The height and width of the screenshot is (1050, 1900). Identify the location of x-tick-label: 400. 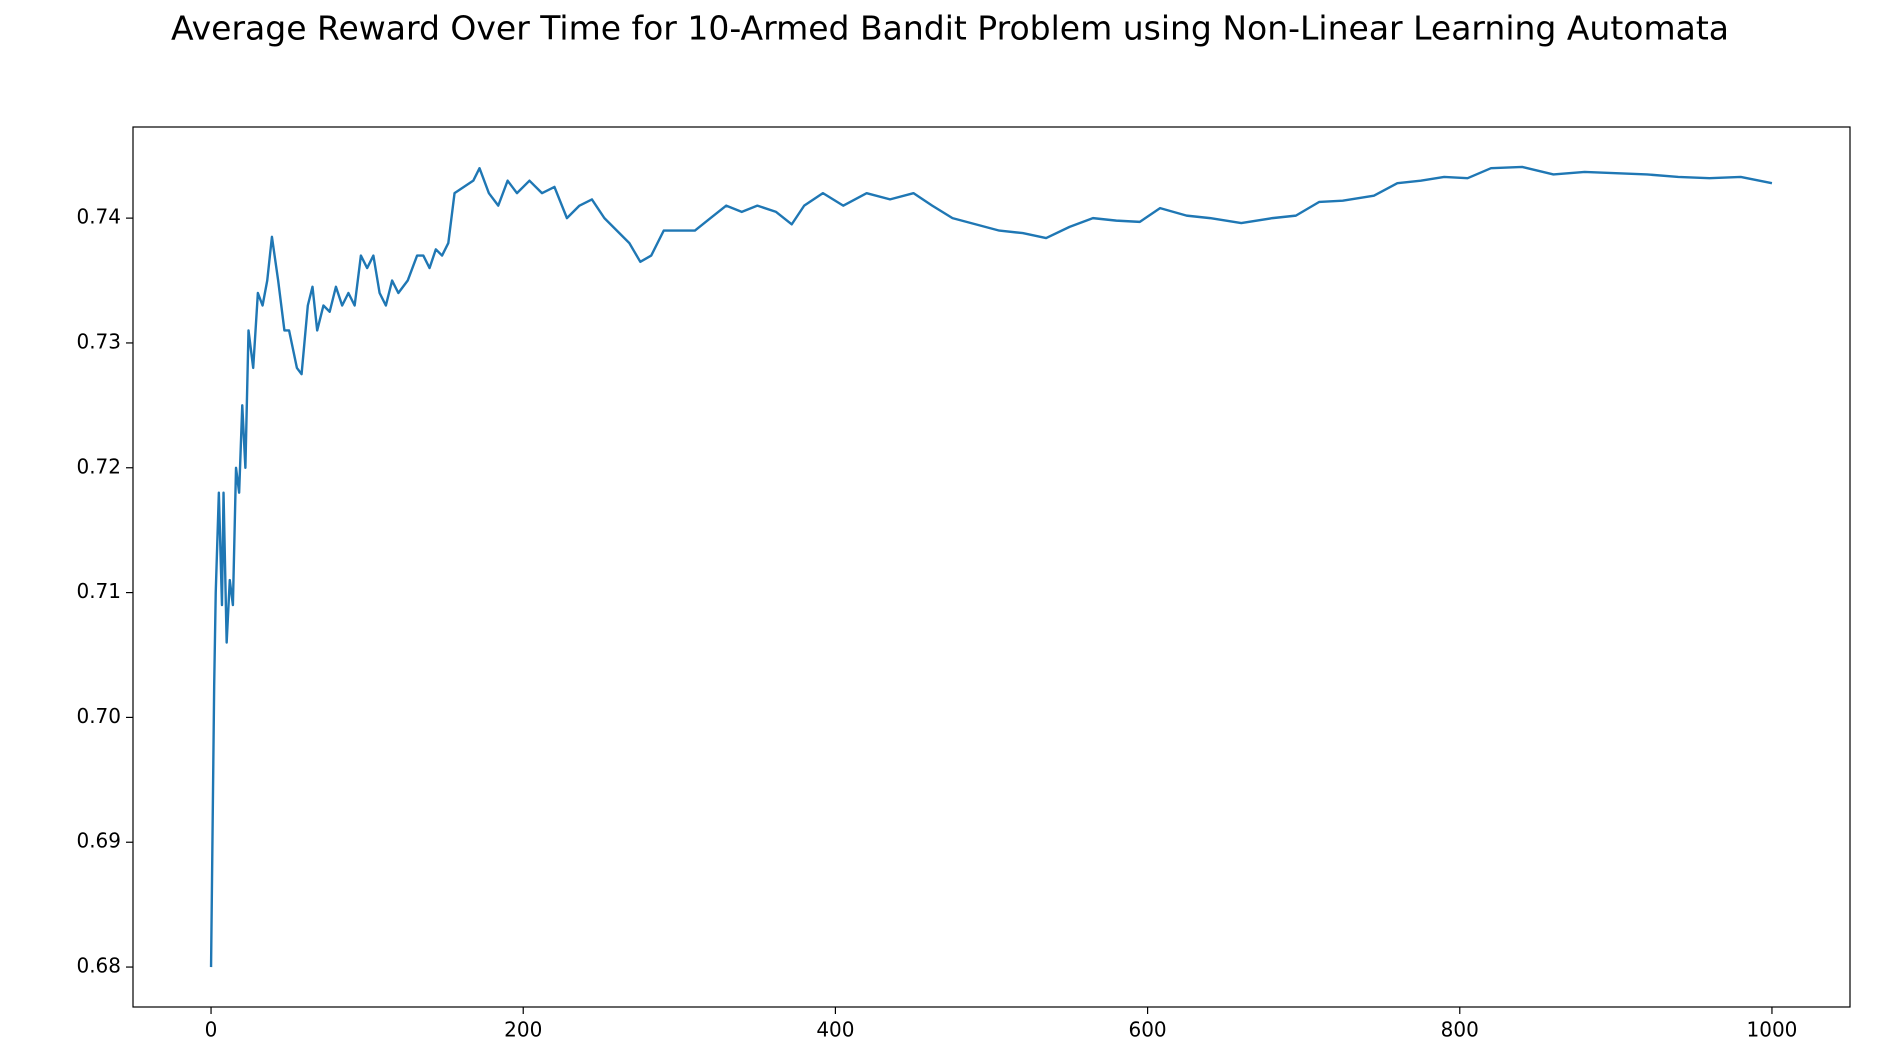
(835, 1030).